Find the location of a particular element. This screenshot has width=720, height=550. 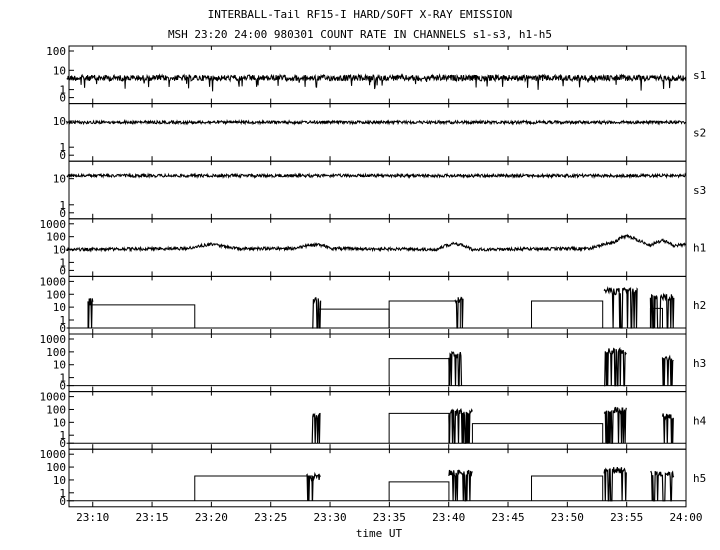

step-segment-h3 is located at coordinates (419, 372).